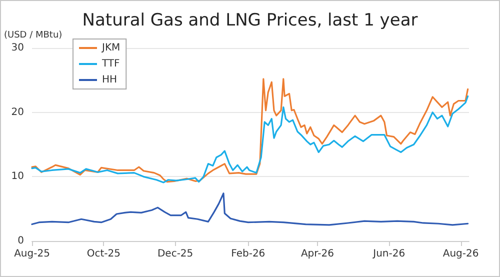  Describe the element at coordinates (250, 20) in the screenshot. I see `chart-title: Natural Gas and LNG Prices, last 1 year` at that location.